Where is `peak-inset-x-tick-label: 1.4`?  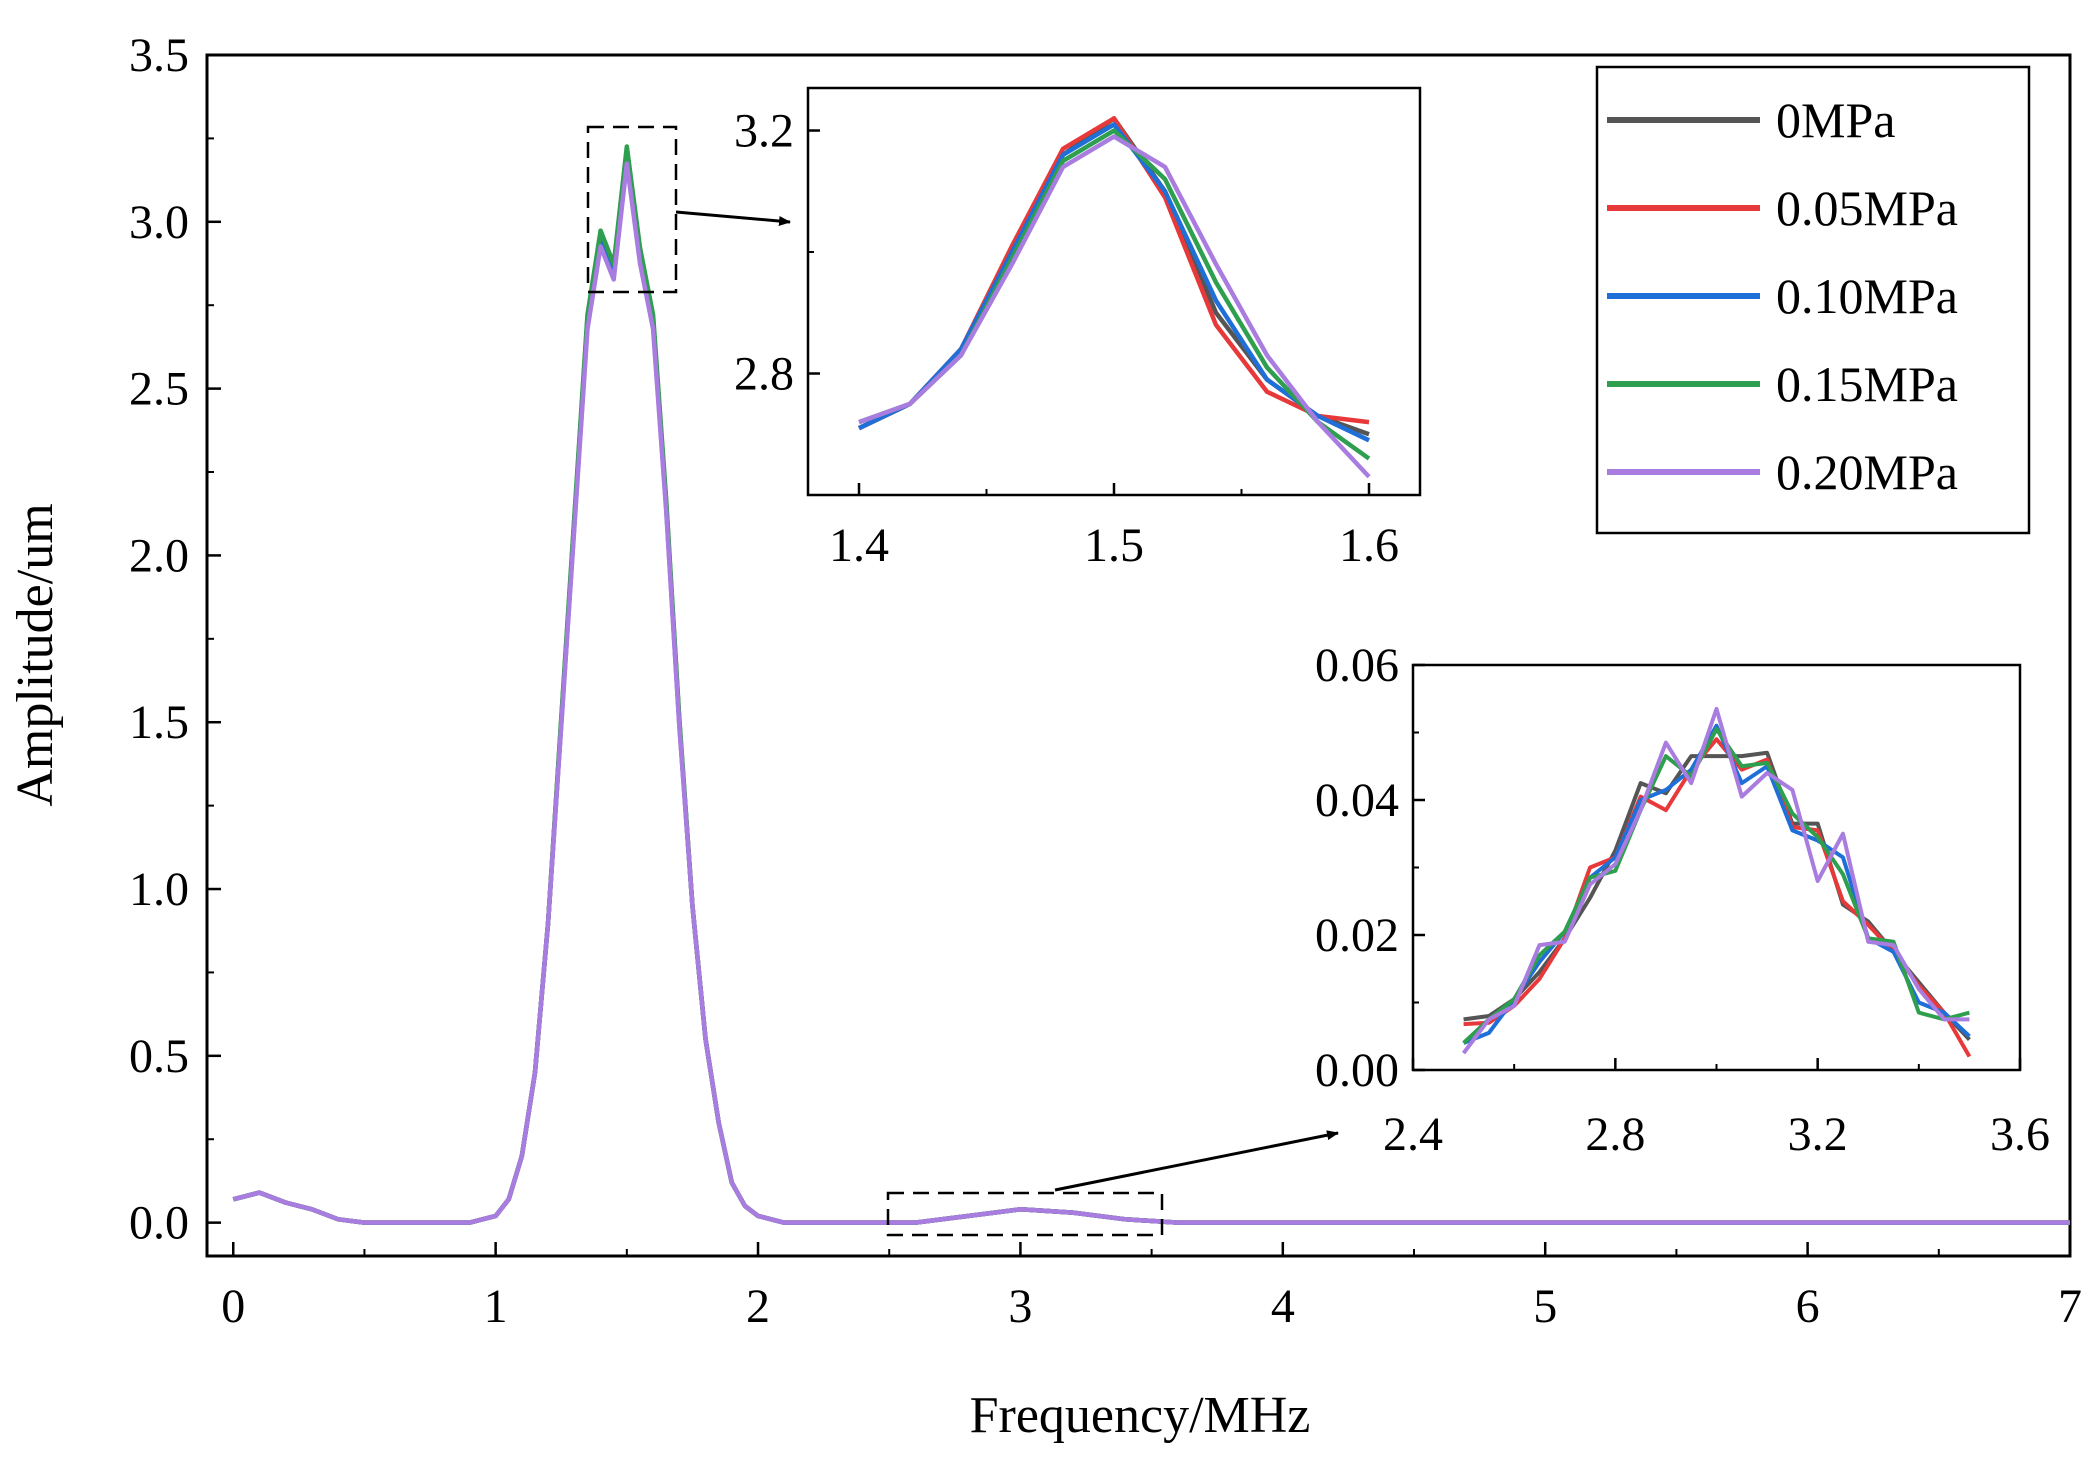
peak-inset-x-tick-label: 1.4 is located at coordinates (859, 545).